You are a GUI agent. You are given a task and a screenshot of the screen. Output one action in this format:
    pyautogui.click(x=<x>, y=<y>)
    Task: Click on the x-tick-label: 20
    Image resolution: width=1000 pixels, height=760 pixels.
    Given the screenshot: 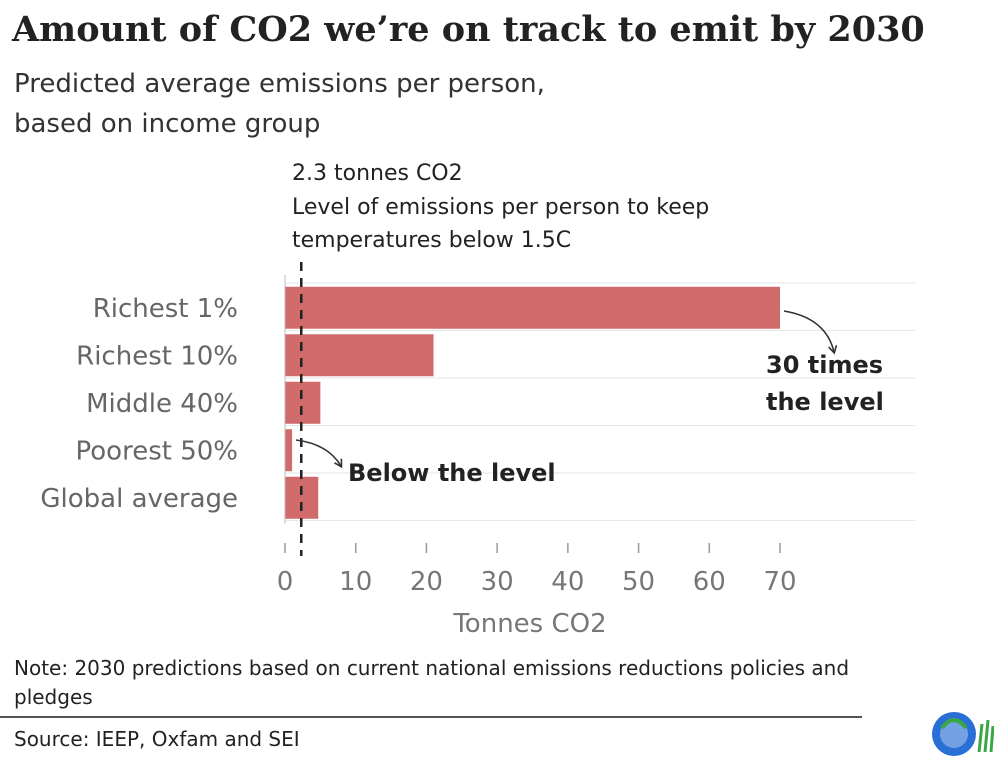 What is the action you would take?
    pyautogui.click(x=426, y=582)
    